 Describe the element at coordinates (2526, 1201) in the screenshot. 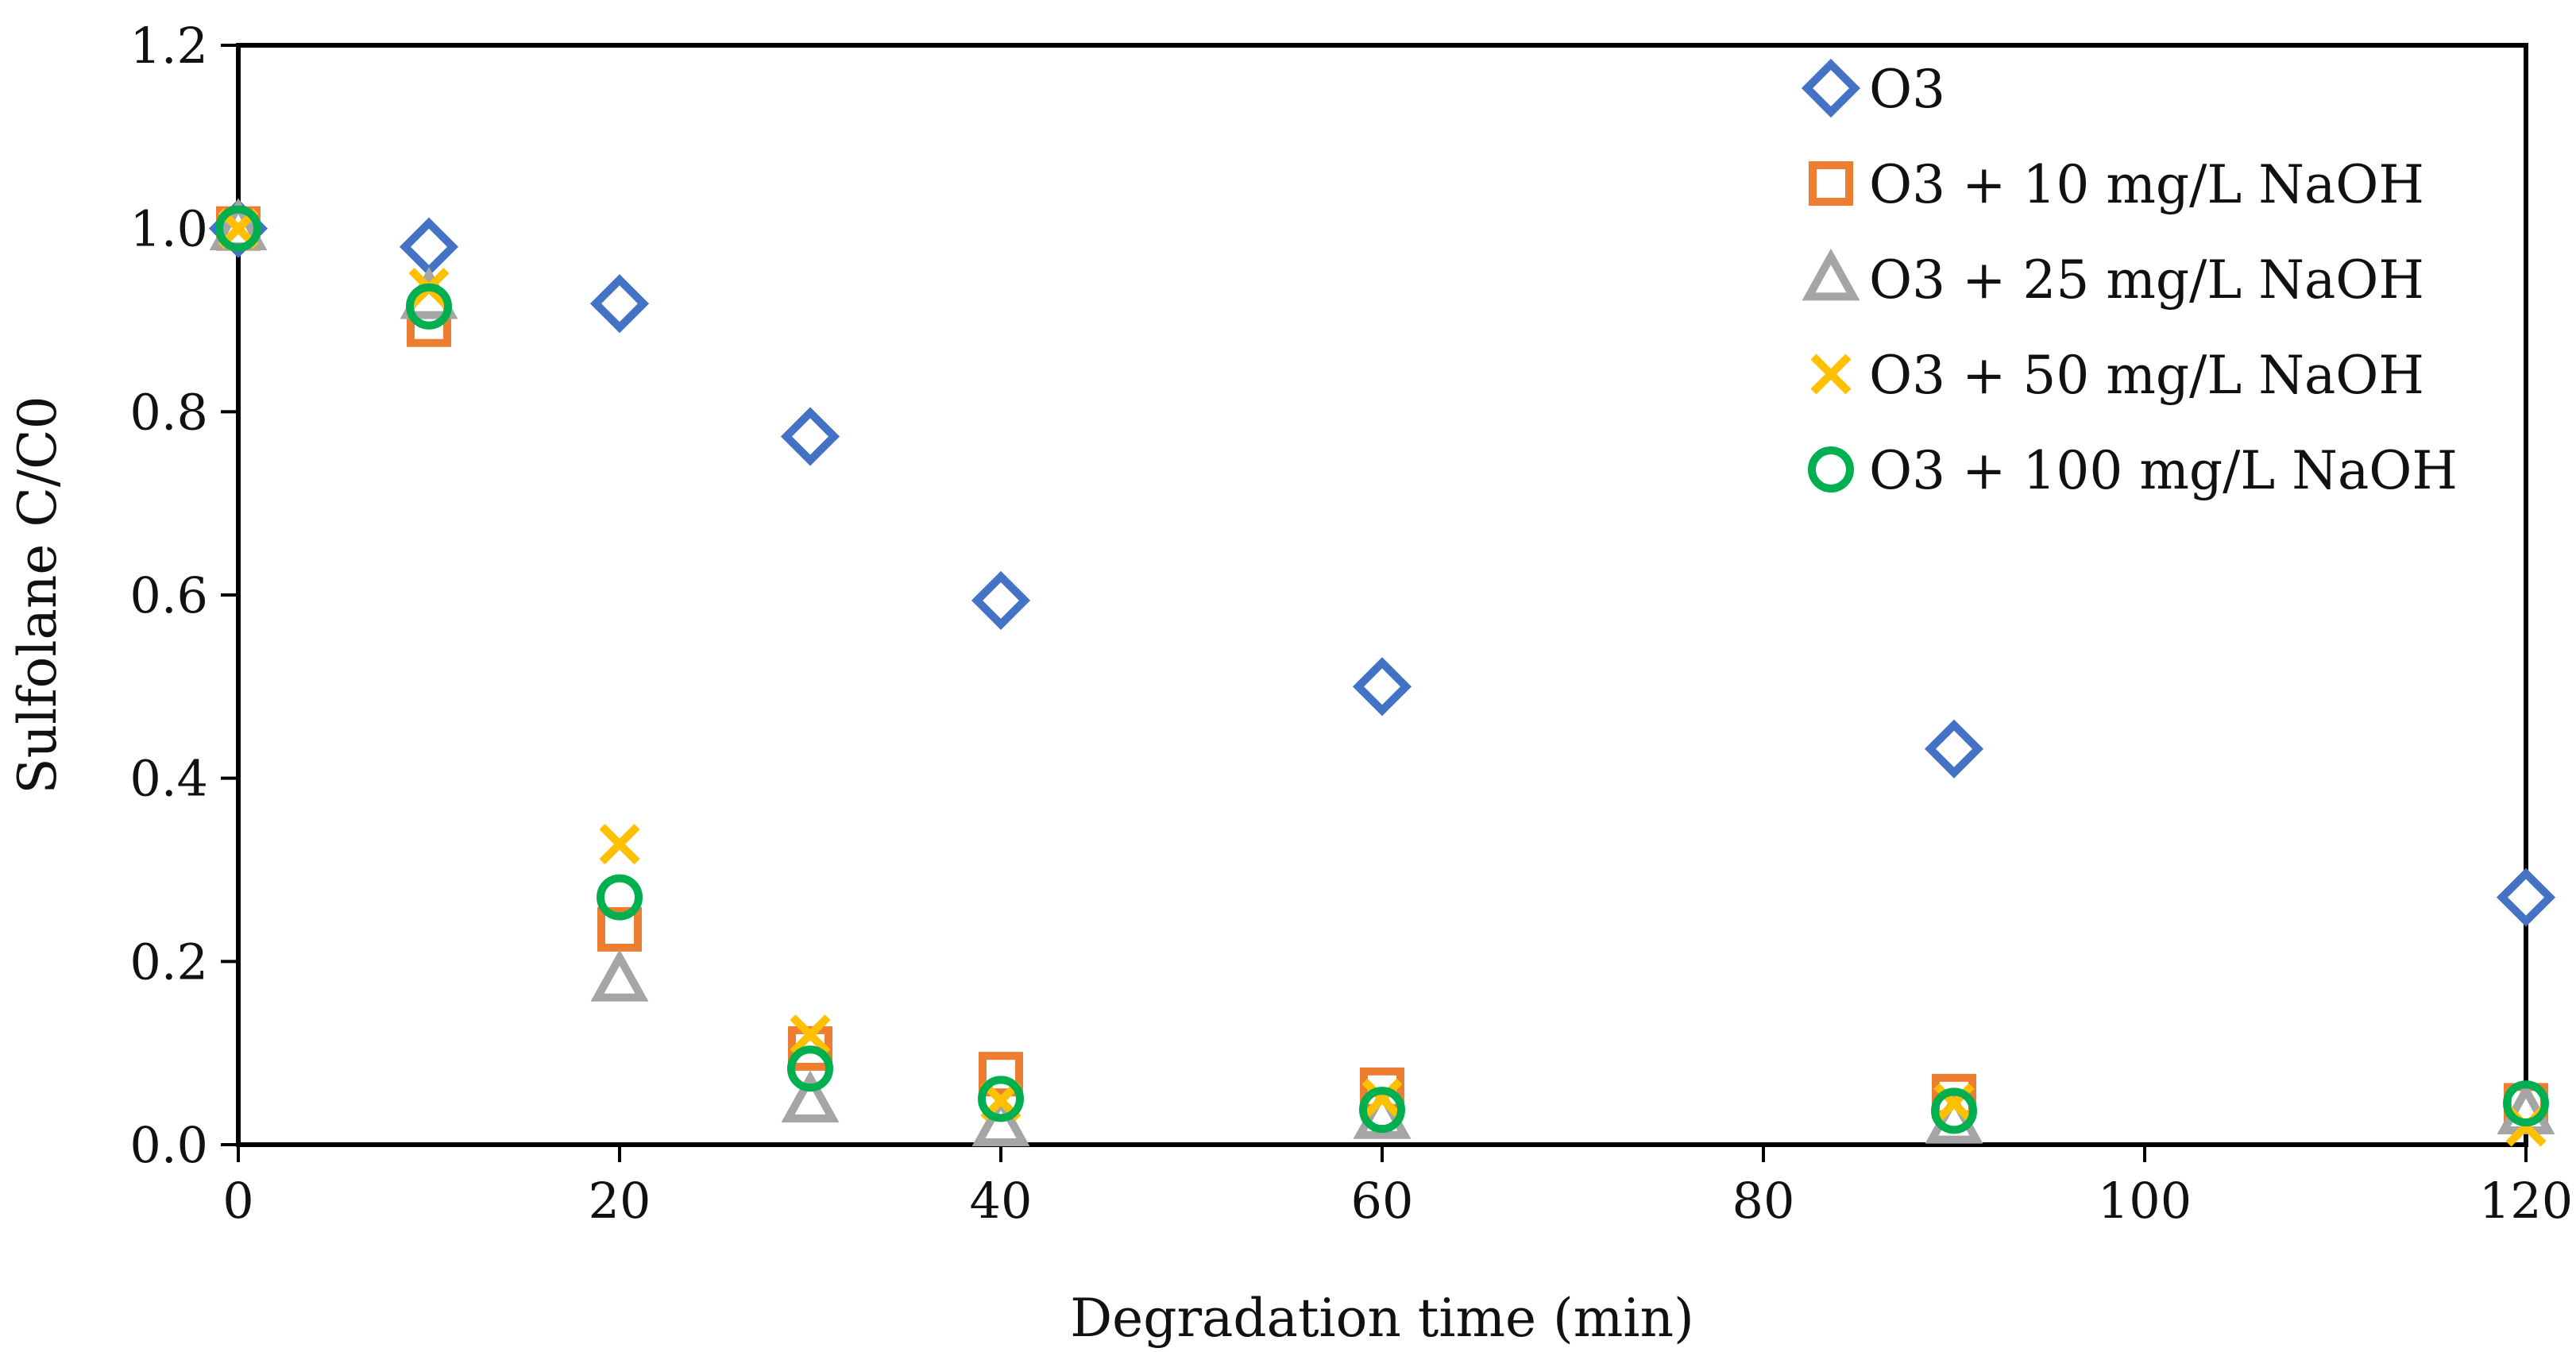

I see `x-tick-label: 120` at that location.